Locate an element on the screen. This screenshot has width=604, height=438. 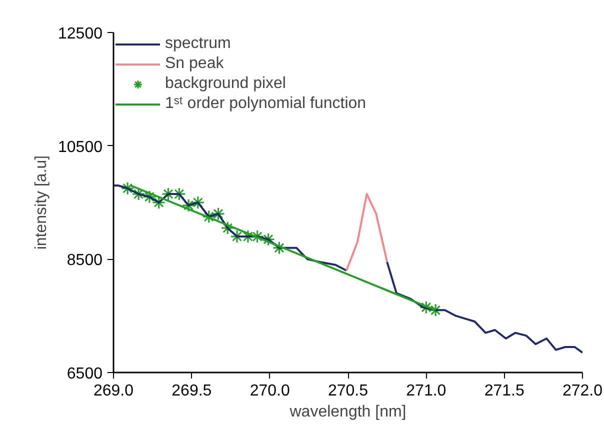
x-tick-label: 270.5 is located at coordinates (348, 391).